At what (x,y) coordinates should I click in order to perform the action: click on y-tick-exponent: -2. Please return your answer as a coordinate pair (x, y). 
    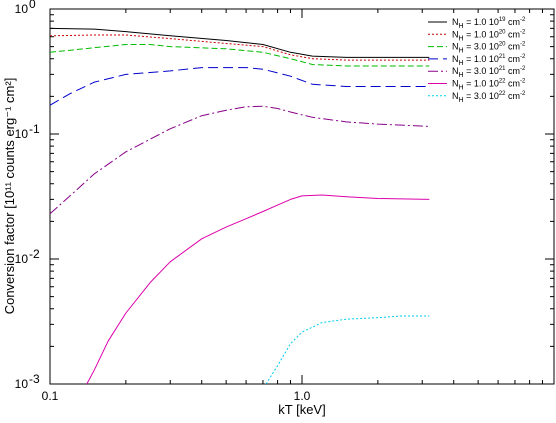
    Looking at the image, I should click on (34, 254).